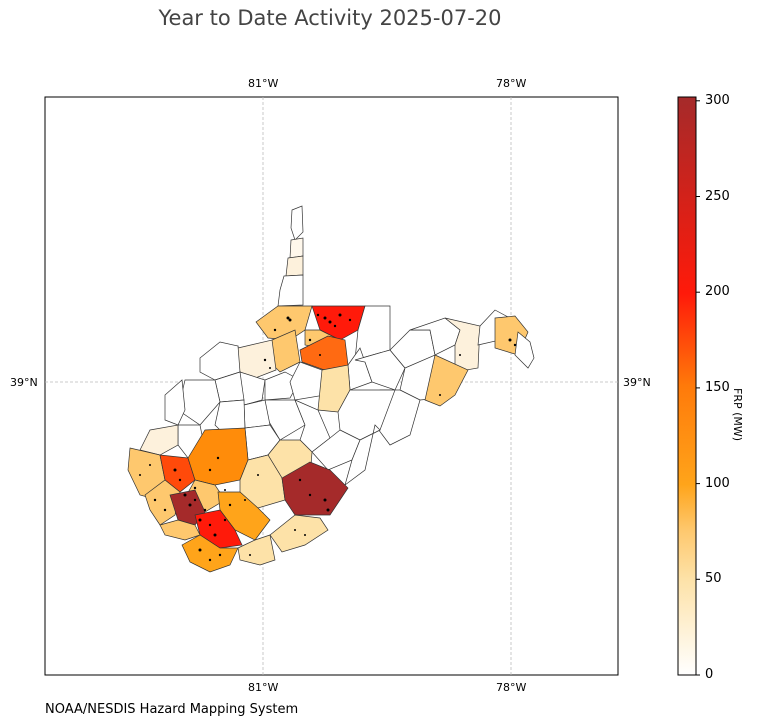  Describe the element at coordinates (172, 709) in the screenshot. I see `footer-credit: NOAA/NESDIS Hazard Mapping System` at that location.